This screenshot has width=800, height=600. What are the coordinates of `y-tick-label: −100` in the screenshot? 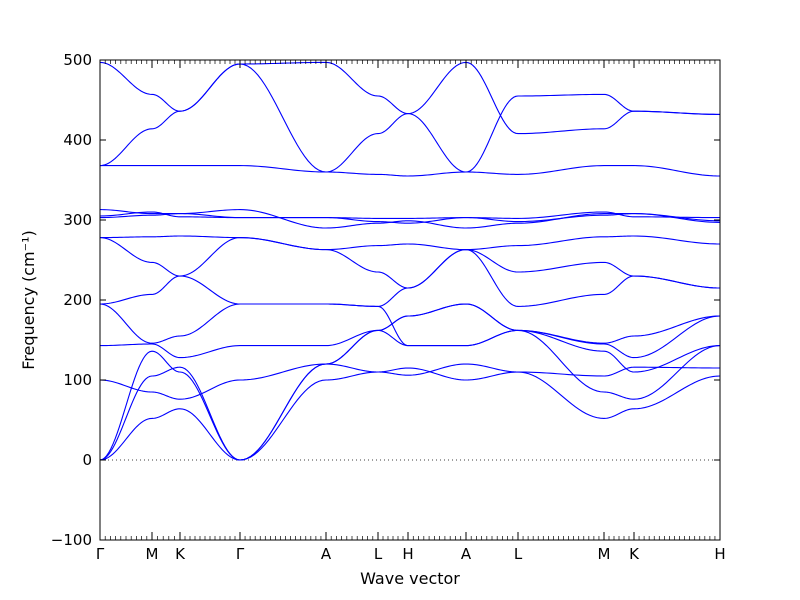 It's located at (71, 540).